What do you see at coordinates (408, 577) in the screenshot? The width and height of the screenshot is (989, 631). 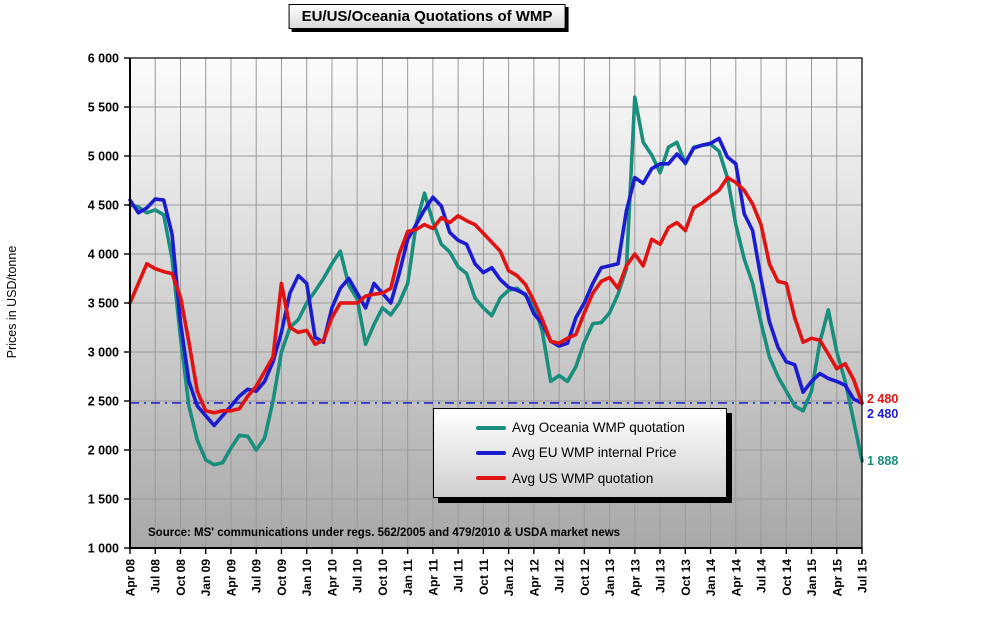 I see `svg-text: Jan 11` at bounding box center [408, 577].